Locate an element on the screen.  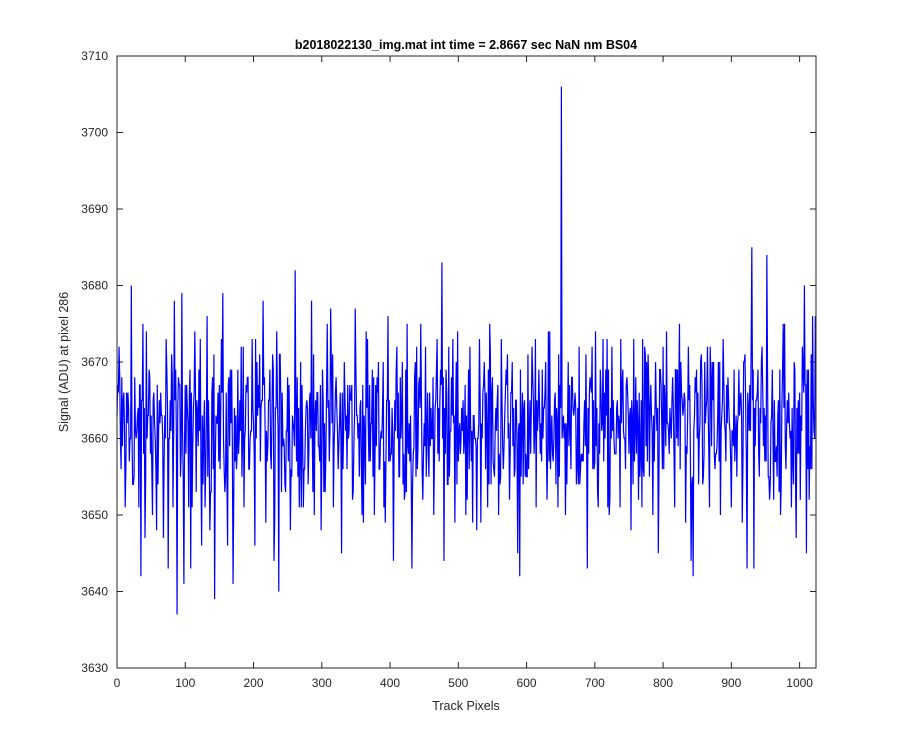
x-axis-label: Track Pixels is located at coordinates (466, 706).